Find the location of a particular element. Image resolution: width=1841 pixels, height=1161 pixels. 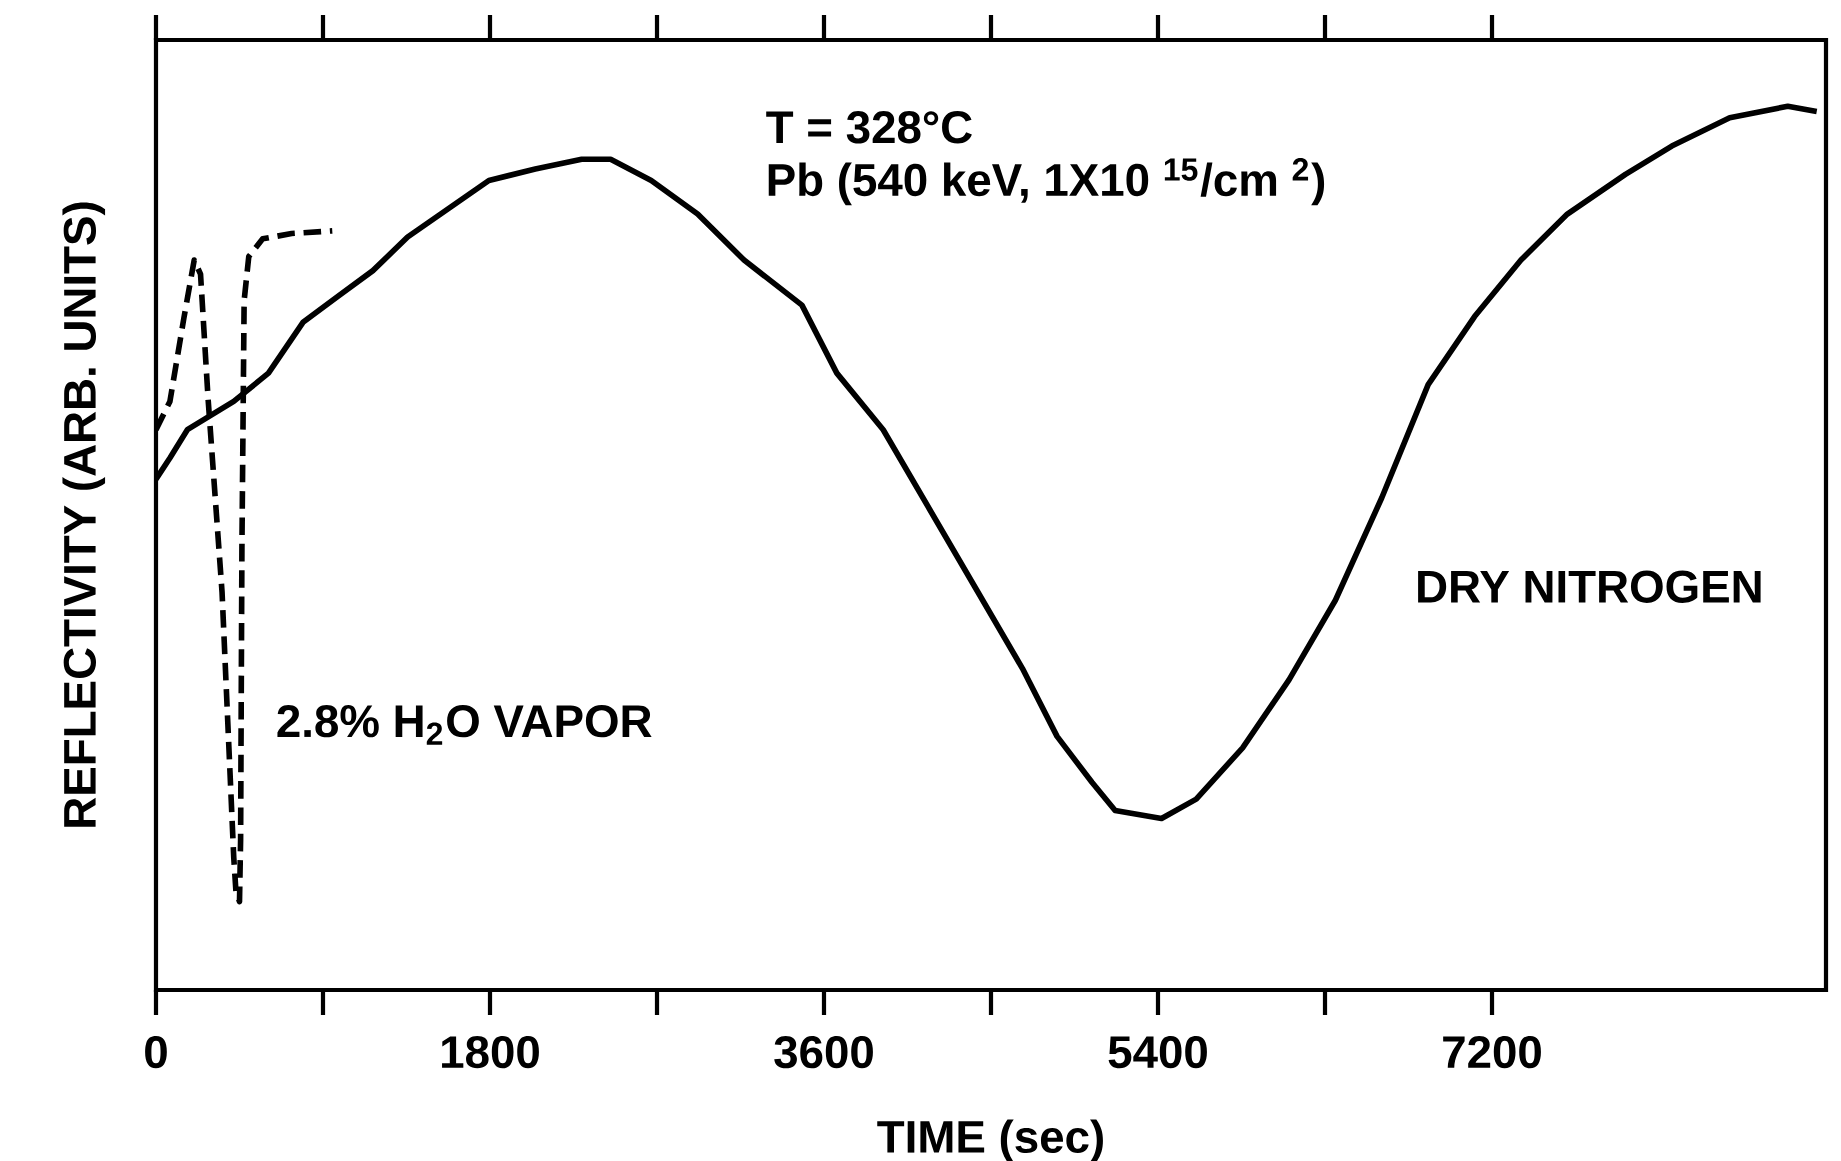

x-tick-label: 5400 is located at coordinates (1157, 1052).